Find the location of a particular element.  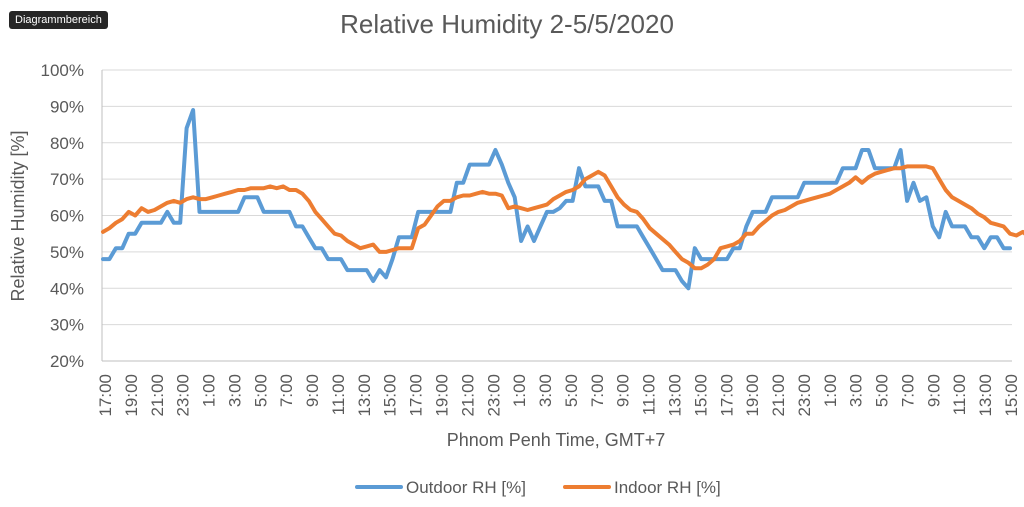

y-tick-label: 100% is located at coordinates (62, 70).